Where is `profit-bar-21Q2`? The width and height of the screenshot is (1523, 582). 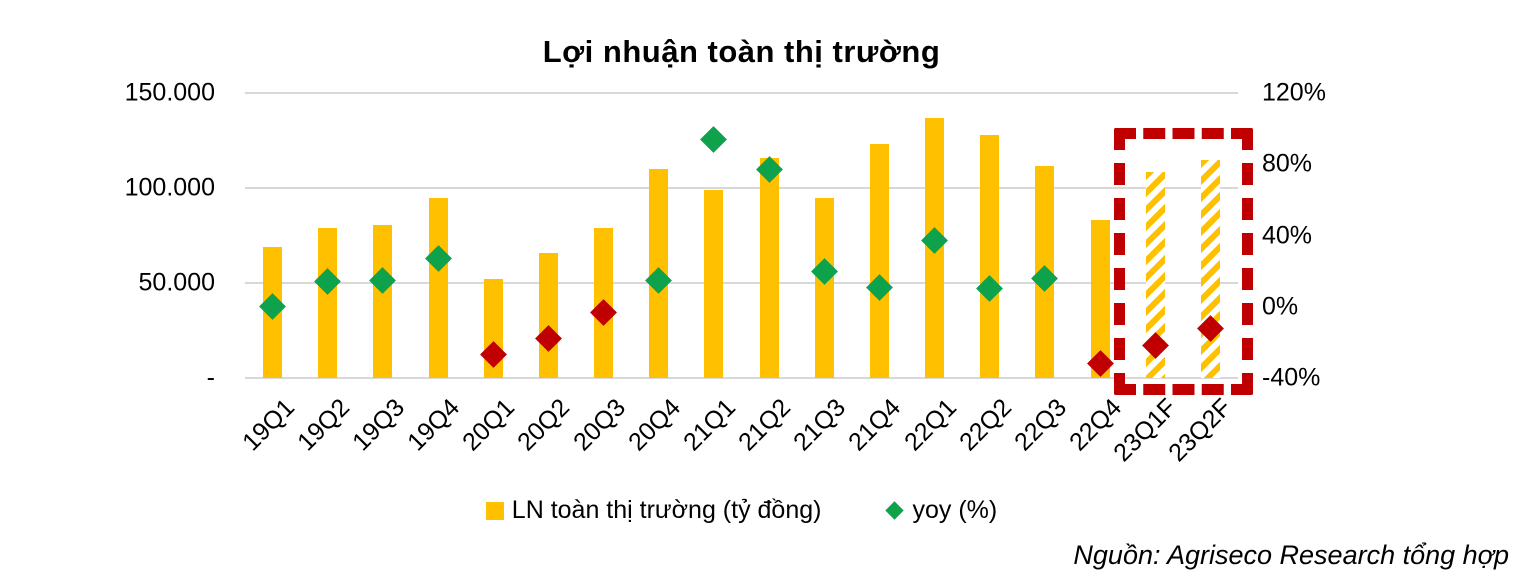
profit-bar-21Q2 is located at coordinates (769, 267).